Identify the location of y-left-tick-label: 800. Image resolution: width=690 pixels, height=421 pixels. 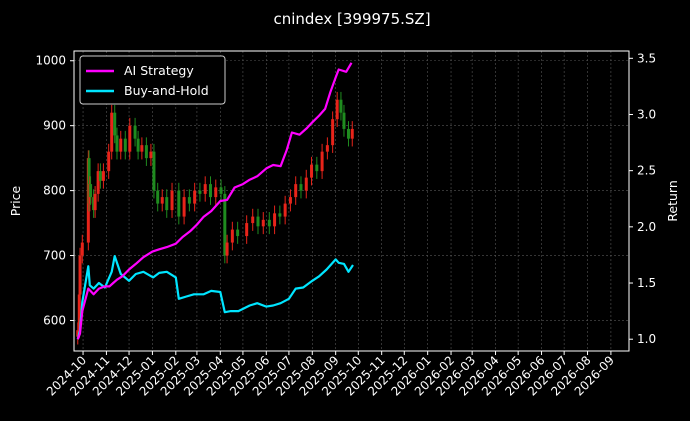
(54, 191).